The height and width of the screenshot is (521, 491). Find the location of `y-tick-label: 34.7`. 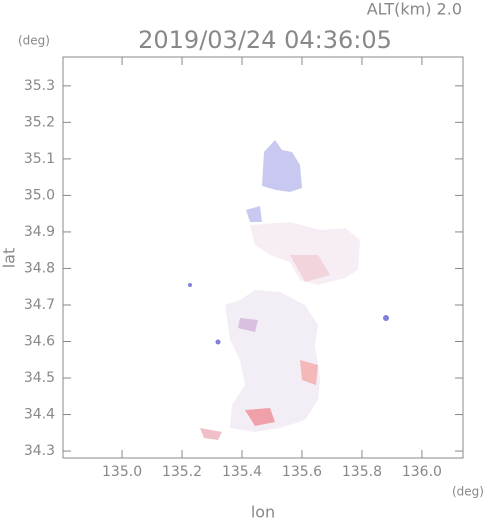

y-tick-label: 34.7 is located at coordinates (39, 305).